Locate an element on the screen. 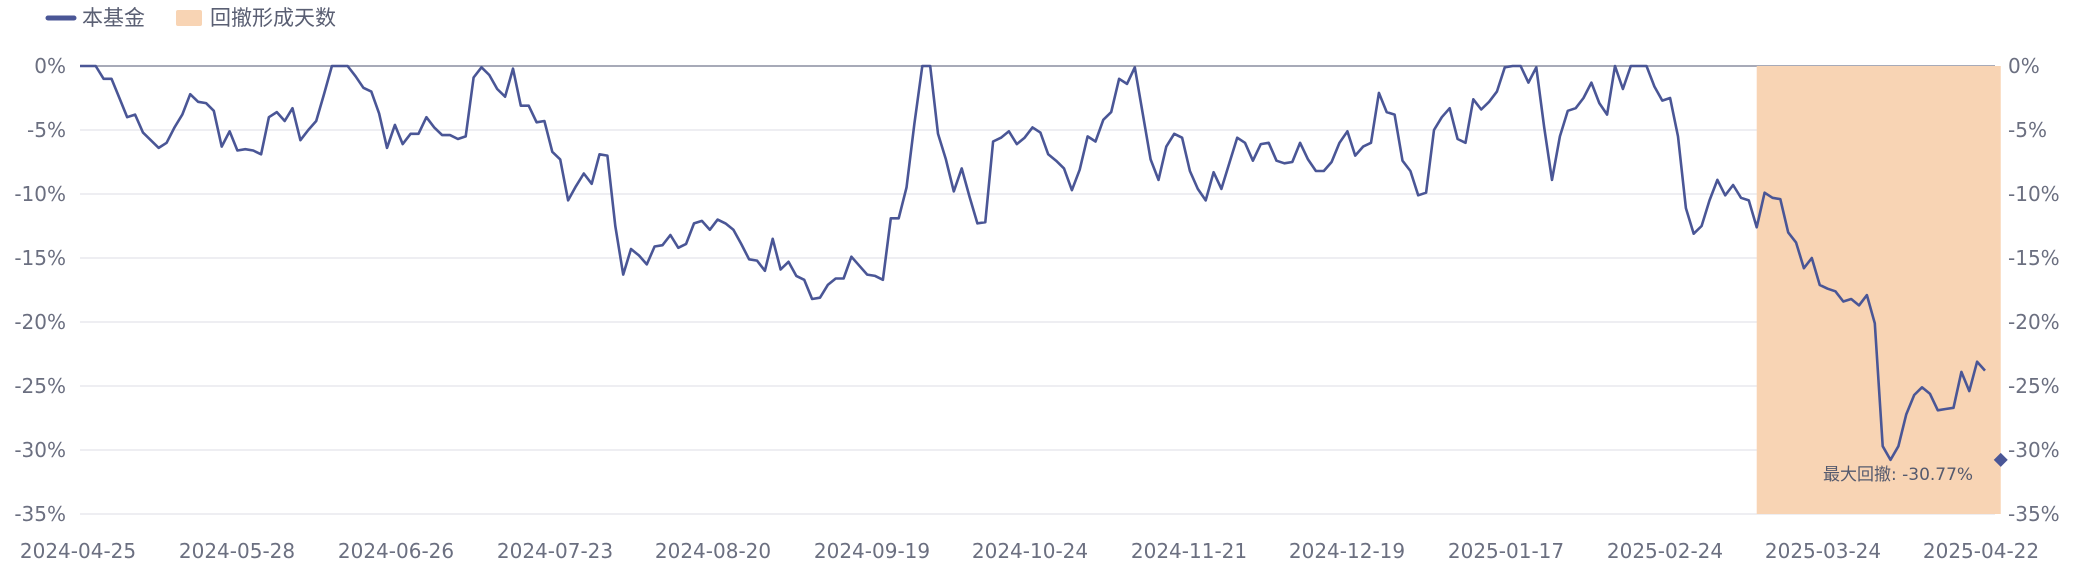  max-drawdown-marker is located at coordinates (2000, 459).